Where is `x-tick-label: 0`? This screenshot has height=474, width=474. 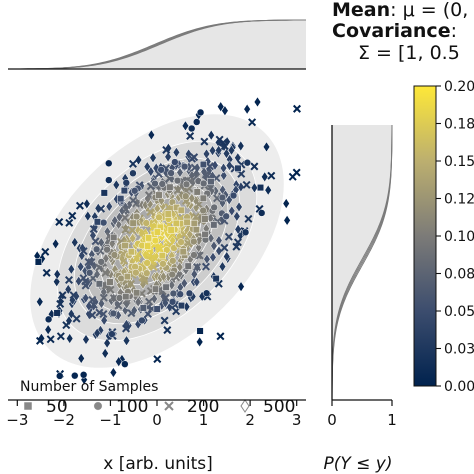
x-tick-label: 0 is located at coordinates (157, 420).